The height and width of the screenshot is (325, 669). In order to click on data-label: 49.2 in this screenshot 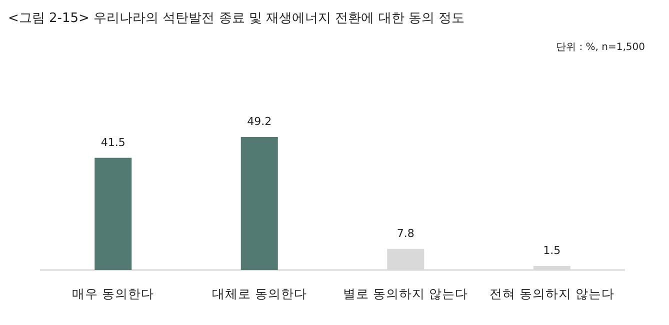, I will do `click(259, 121)`.